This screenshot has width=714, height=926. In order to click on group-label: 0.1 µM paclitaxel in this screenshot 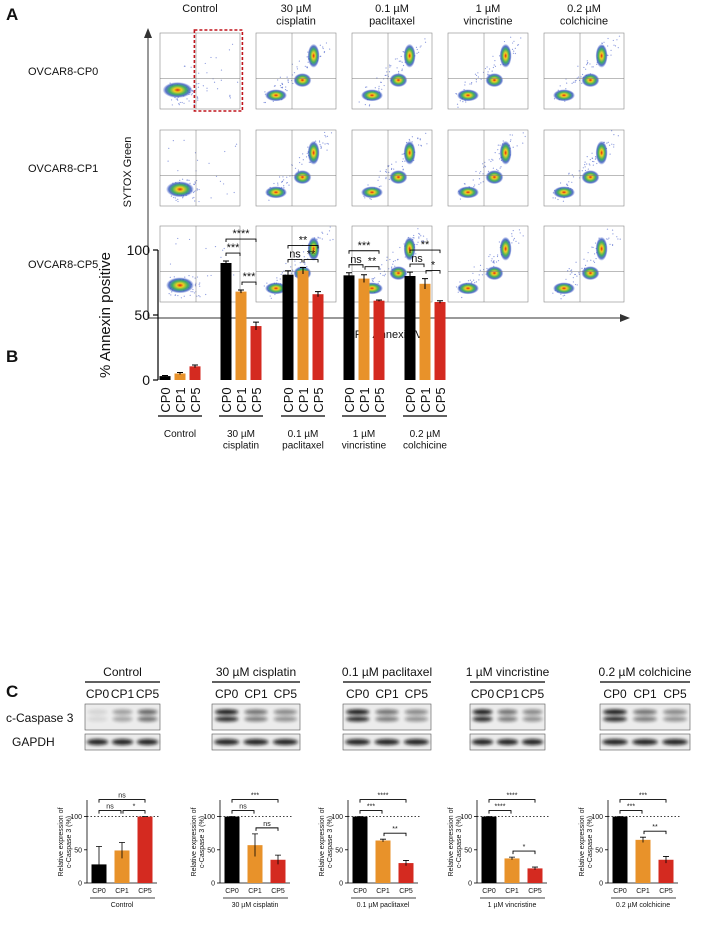, I will do `click(383, 905)`.